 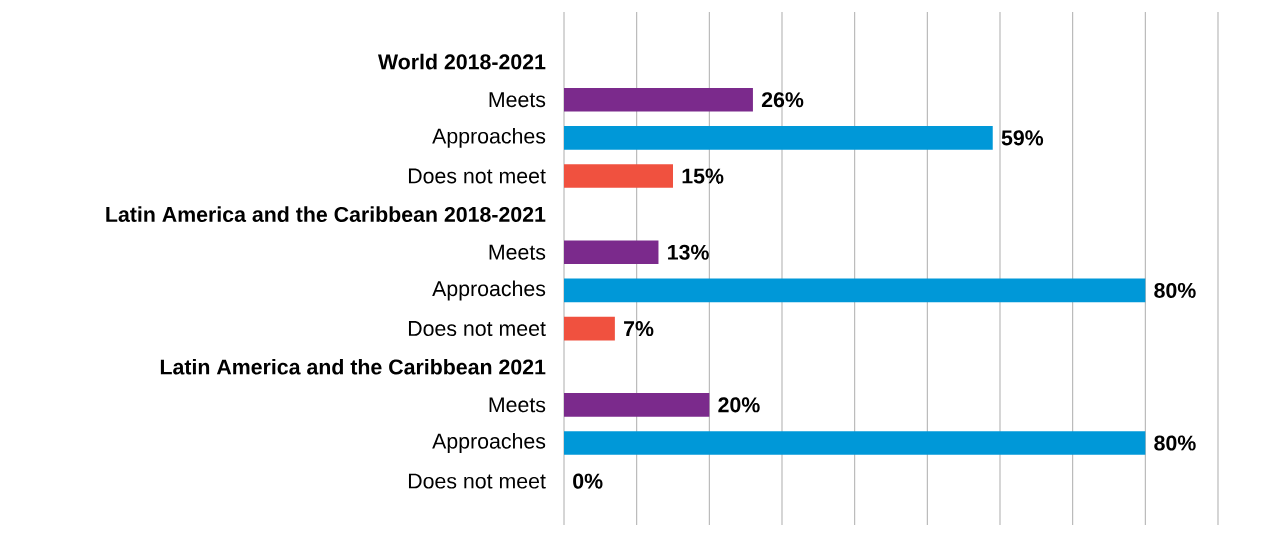 What do you see at coordinates (326, 214) in the screenshot?
I see `y-tick-label: Latin America and the Caribbean 2018-2021` at bounding box center [326, 214].